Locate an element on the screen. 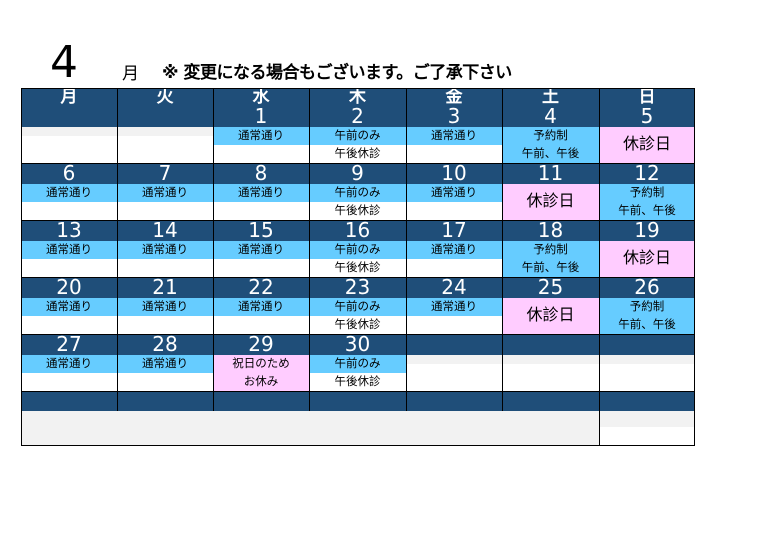  day-number: 23 is located at coordinates (357, 287).